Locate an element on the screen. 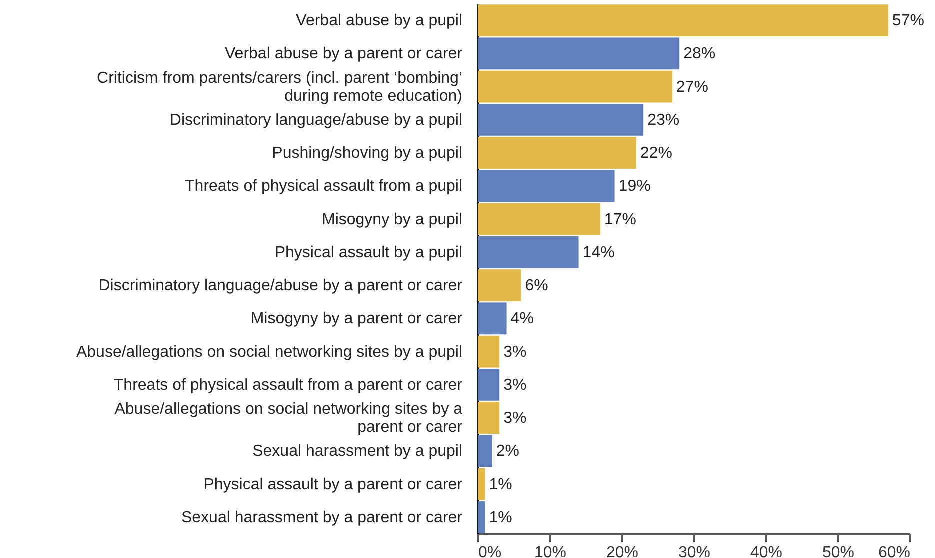 The image size is (935, 558). data-label: 2% is located at coordinates (508, 451).